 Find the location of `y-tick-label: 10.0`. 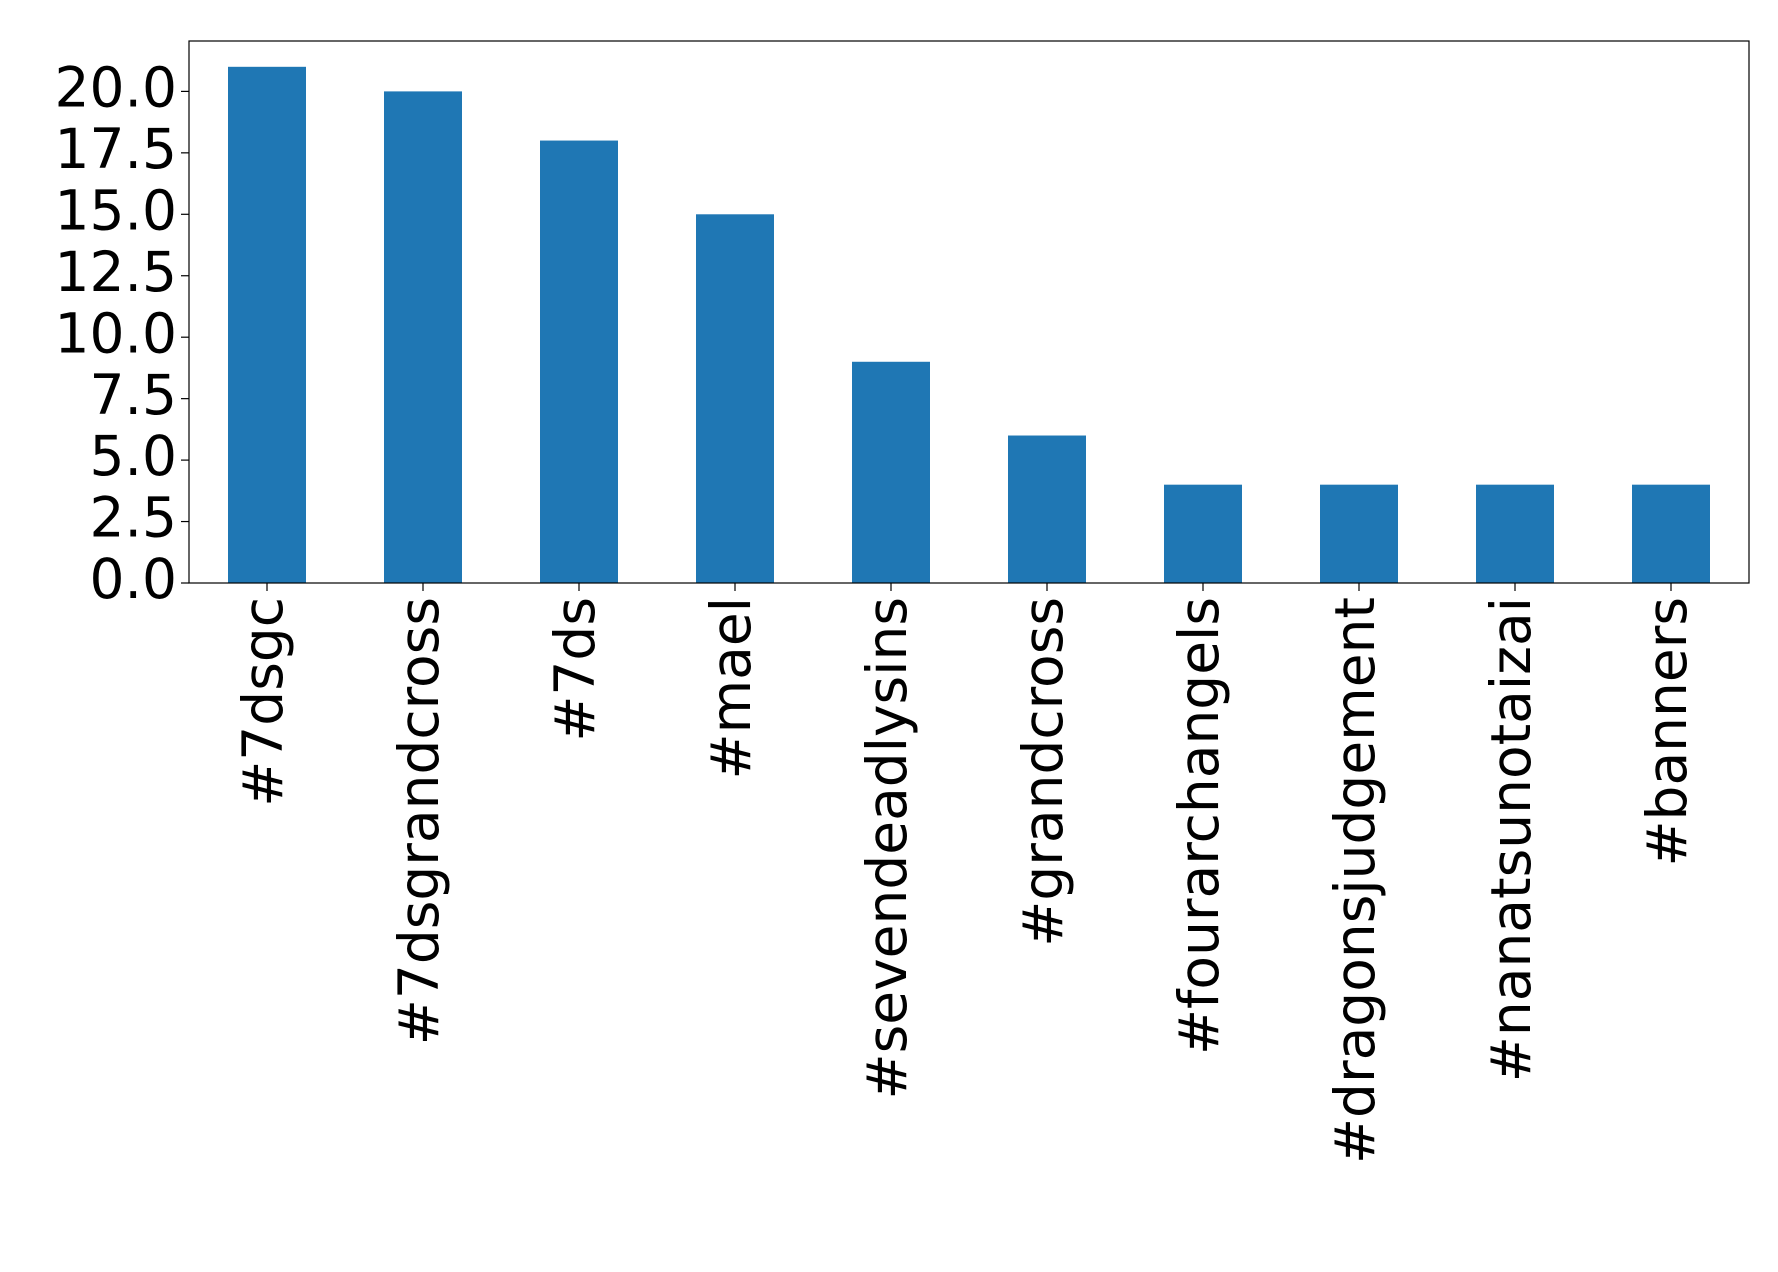

y-tick-label: 10.0 is located at coordinates (116, 333).